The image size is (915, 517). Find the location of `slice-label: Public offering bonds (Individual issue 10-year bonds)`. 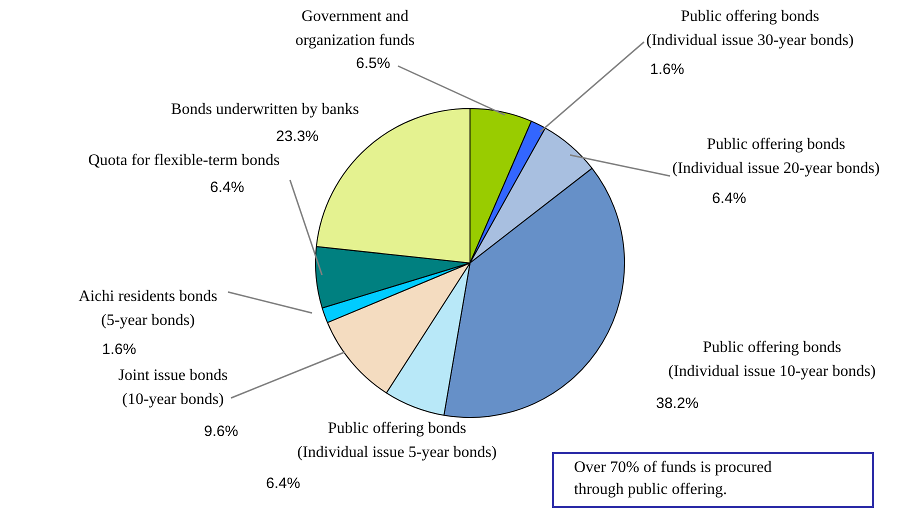

slice-label: Public offering bonds (Individual issue 10-year bonds) is located at coordinates (772, 359).